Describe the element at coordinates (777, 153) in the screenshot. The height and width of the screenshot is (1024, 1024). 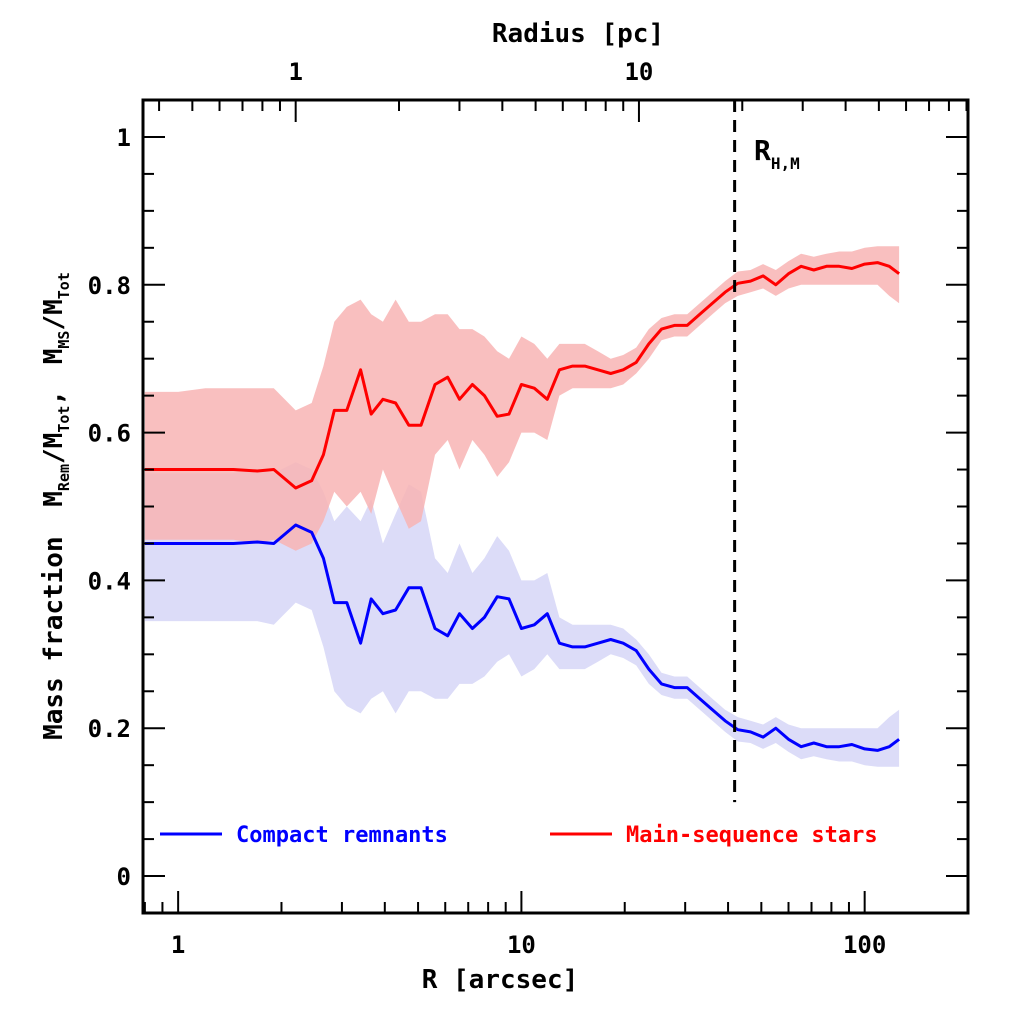
I see `half-mass-radius-label: RH,M` at that location.